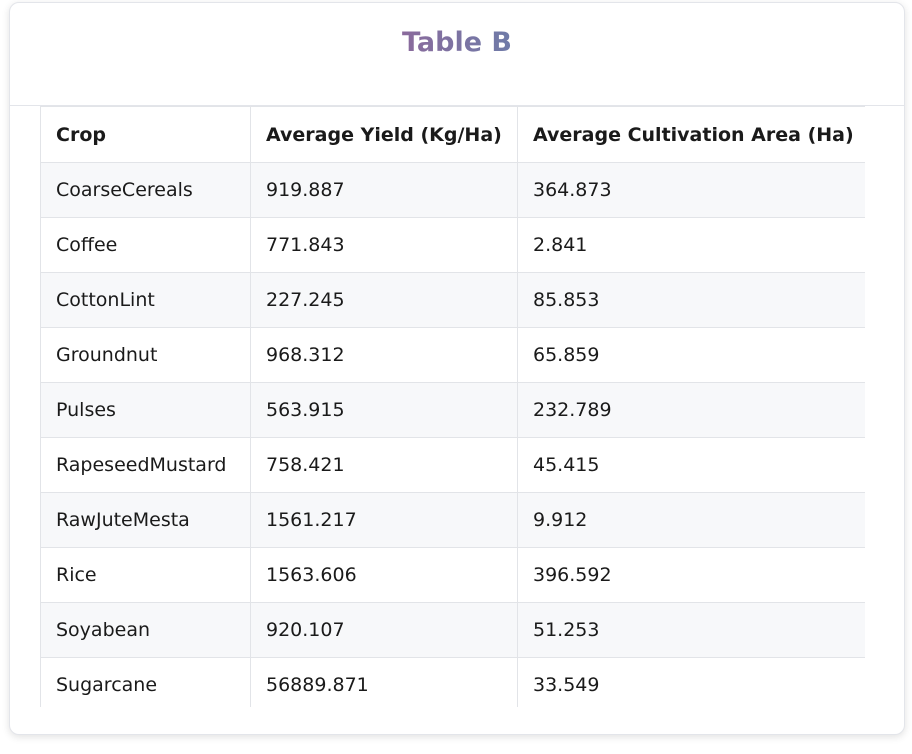 This screenshot has width=912, height=754. What do you see at coordinates (384, 465) in the screenshot?
I see `cell-average-yield: 758.421` at bounding box center [384, 465].